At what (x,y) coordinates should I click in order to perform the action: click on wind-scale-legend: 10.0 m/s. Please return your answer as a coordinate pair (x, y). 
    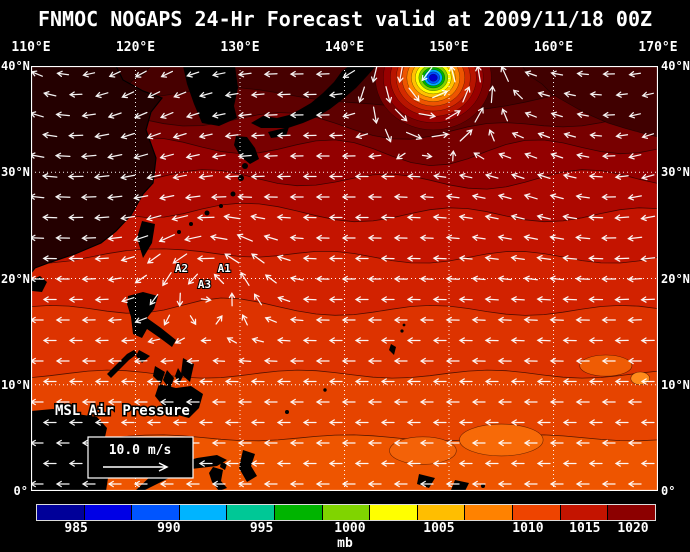
    Looking at the image, I should click on (140, 457).